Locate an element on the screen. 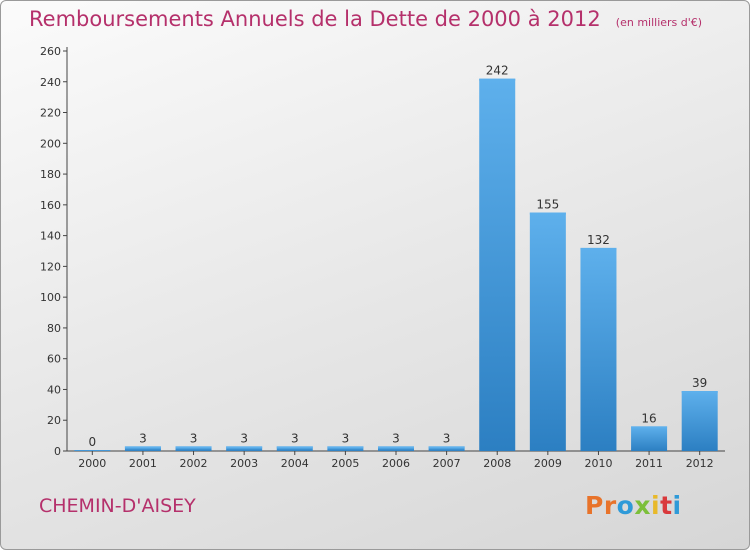 The width and height of the screenshot is (750, 550). logo-letter: r is located at coordinates (610, 505).